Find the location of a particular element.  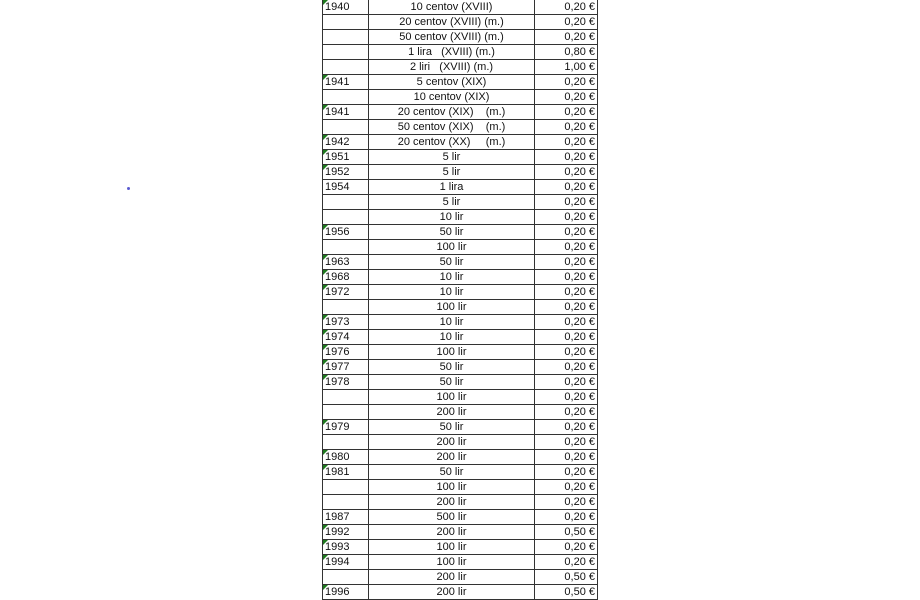

coin-cell: 2 liri (XVIII) (m.) is located at coordinates (451, 67).